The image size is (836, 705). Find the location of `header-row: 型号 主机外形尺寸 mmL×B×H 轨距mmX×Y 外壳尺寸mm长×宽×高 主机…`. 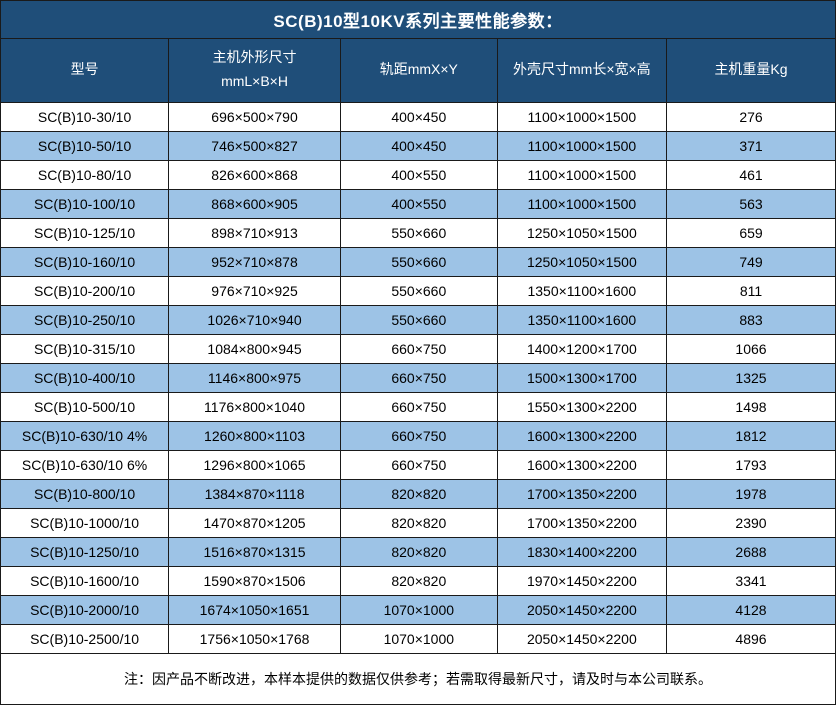

header-row: 型号 主机外形尺寸 mmL×B×H 轨距mmX×Y 外壳尺寸mm长×宽×高 主机… is located at coordinates (418, 71).